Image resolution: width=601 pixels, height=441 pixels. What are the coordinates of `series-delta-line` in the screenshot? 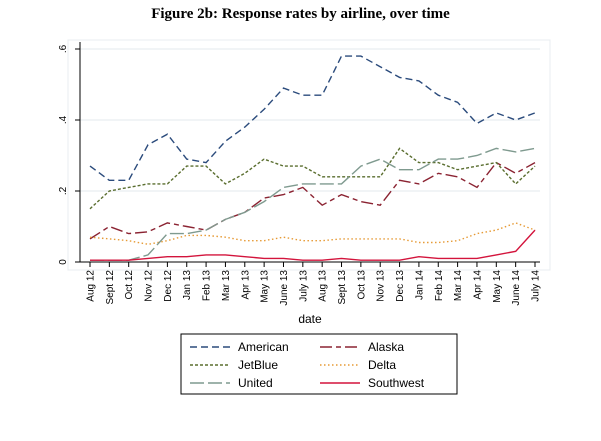 It's located at (312, 234).